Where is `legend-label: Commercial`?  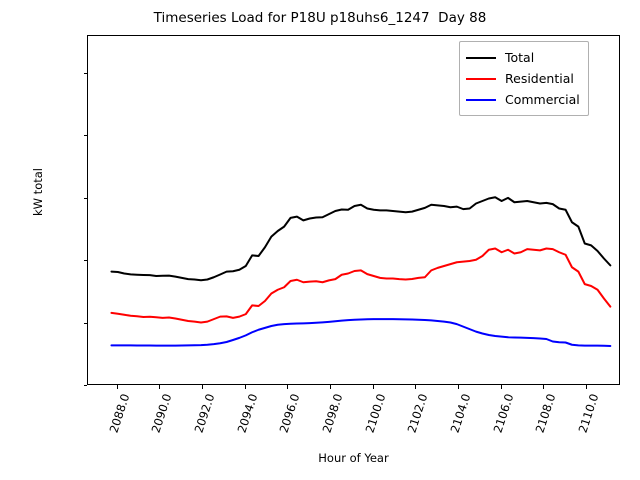
legend-label: Commercial is located at coordinates (542, 99).